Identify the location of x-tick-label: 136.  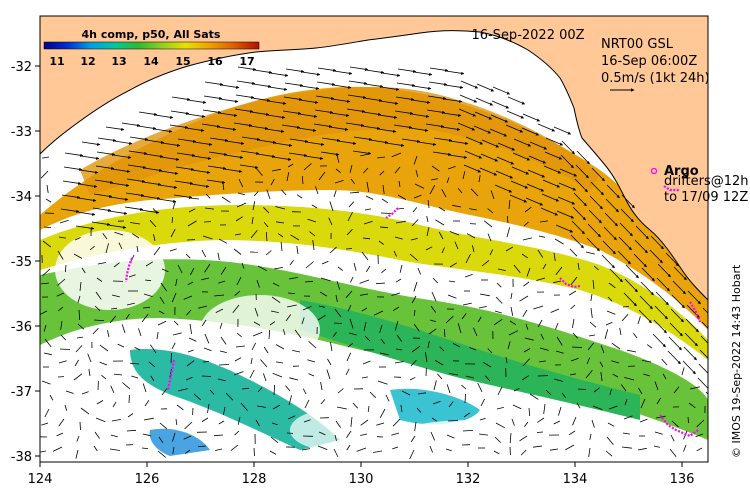
(682, 479).